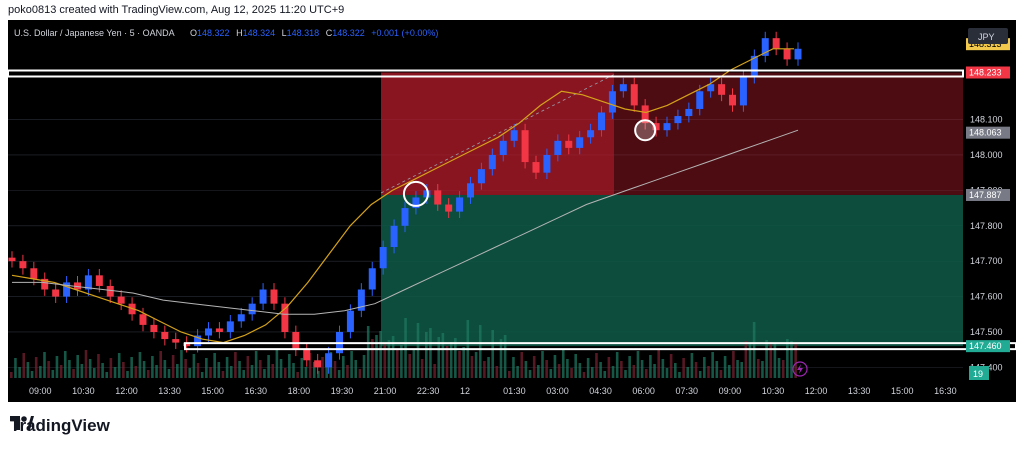  Describe the element at coordinates (60, 426) in the screenshot. I see `tradingview-logo: TradingView` at that location.